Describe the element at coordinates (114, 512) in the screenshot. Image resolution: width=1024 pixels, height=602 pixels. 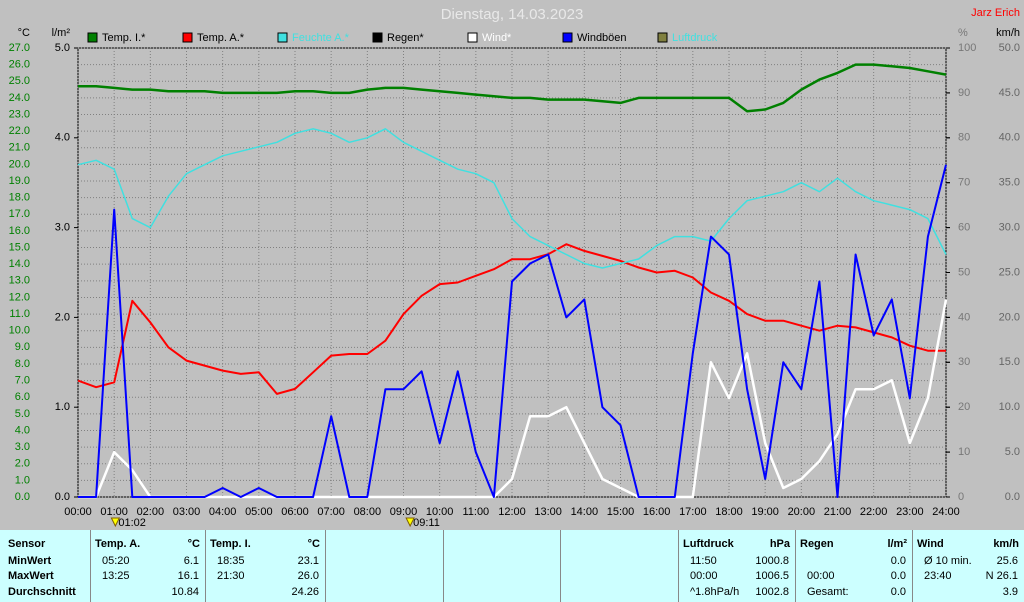
I see `x-tick-label: 01:00` at that location.